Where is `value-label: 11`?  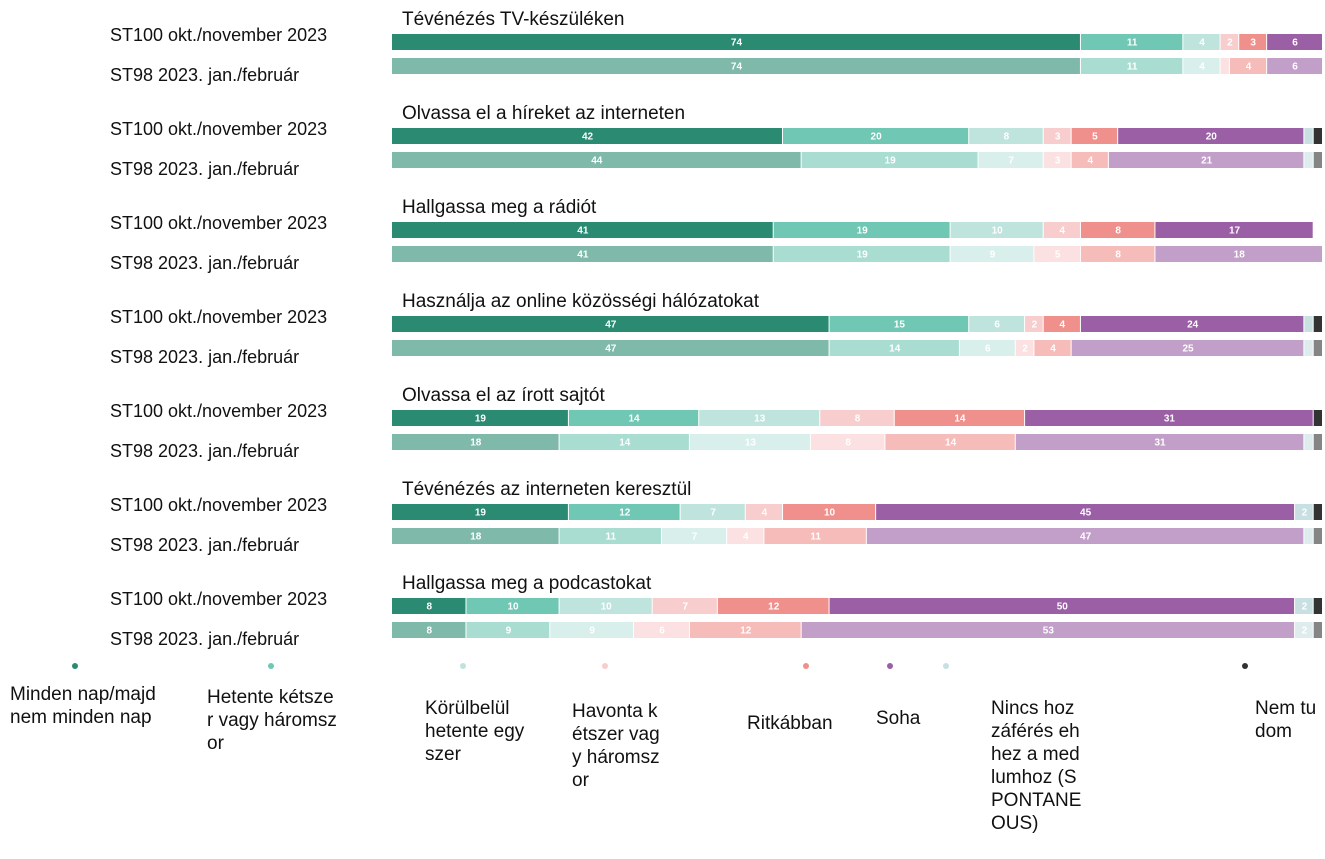
value-label: 11 is located at coordinates (815, 537).